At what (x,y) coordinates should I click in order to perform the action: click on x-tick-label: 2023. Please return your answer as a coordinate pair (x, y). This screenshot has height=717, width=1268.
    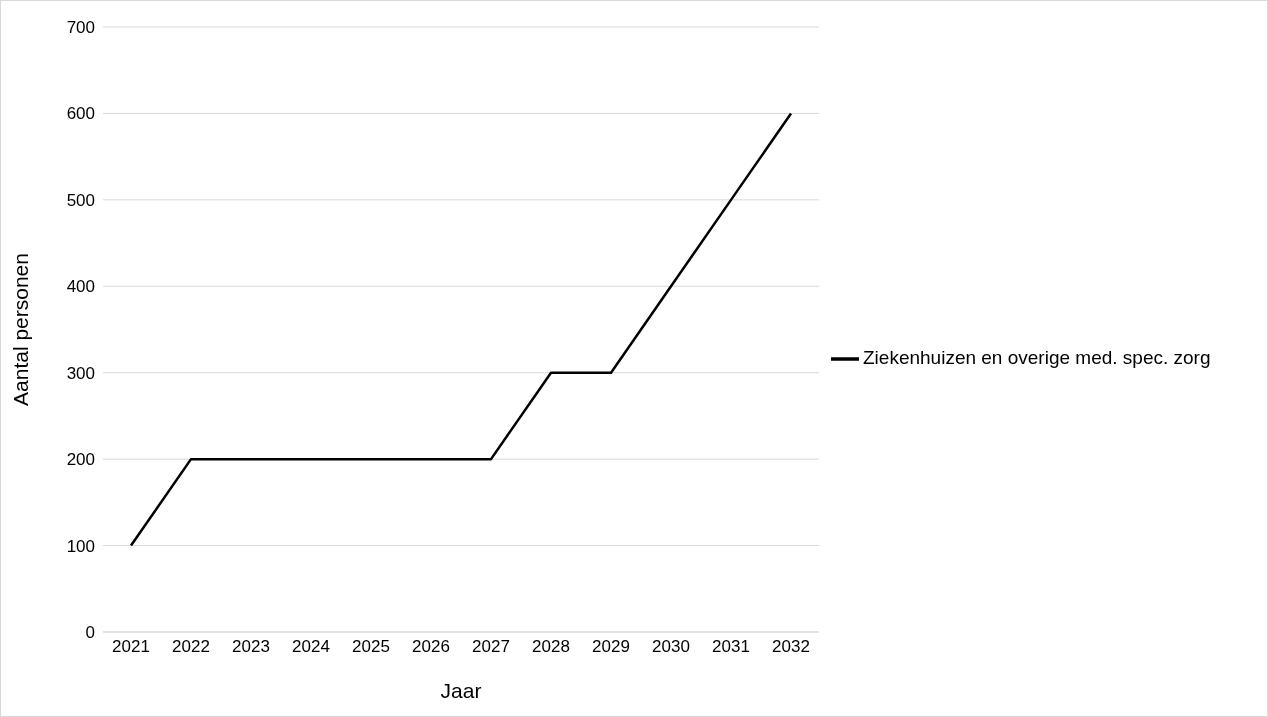
    Looking at the image, I should click on (251, 647).